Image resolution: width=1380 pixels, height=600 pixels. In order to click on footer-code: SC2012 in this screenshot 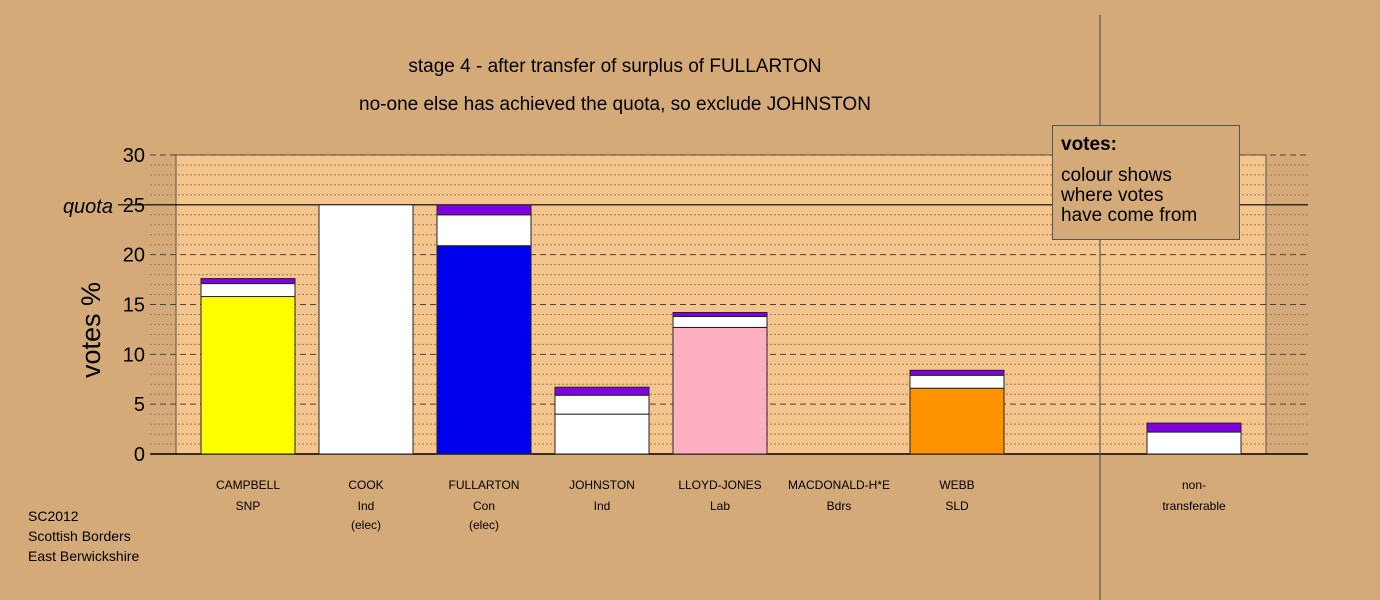, I will do `click(53, 516)`.